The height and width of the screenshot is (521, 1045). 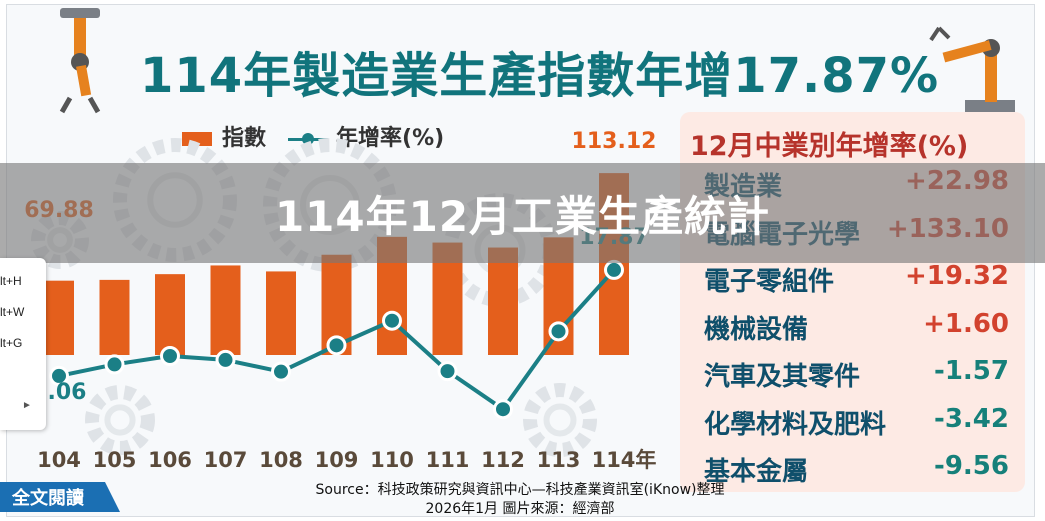 What do you see at coordinates (12, 312) in the screenshot?
I see `context-menu-item: lt+W` at bounding box center [12, 312].